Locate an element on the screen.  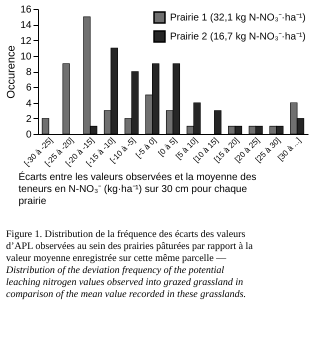
y-tick-label: 6 is located at coordinates (29, 88).